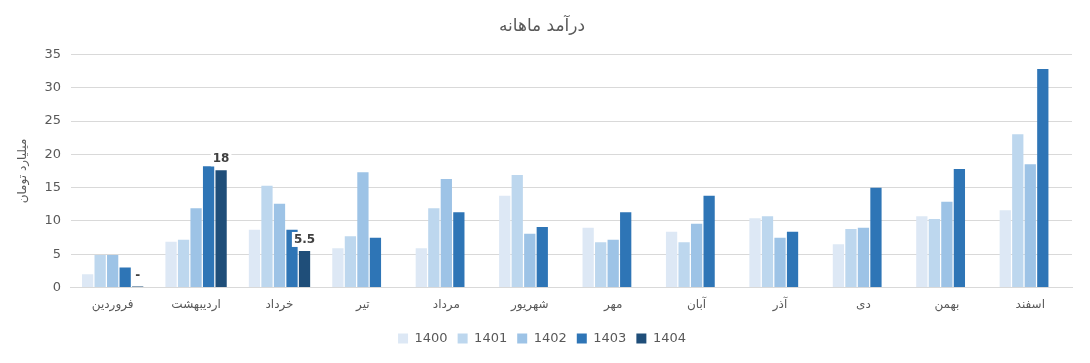 This screenshot has width=1090, height=363. Describe the element at coordinates (669, 337) in the screenshot. I see `legend-label: 1404` at that location.